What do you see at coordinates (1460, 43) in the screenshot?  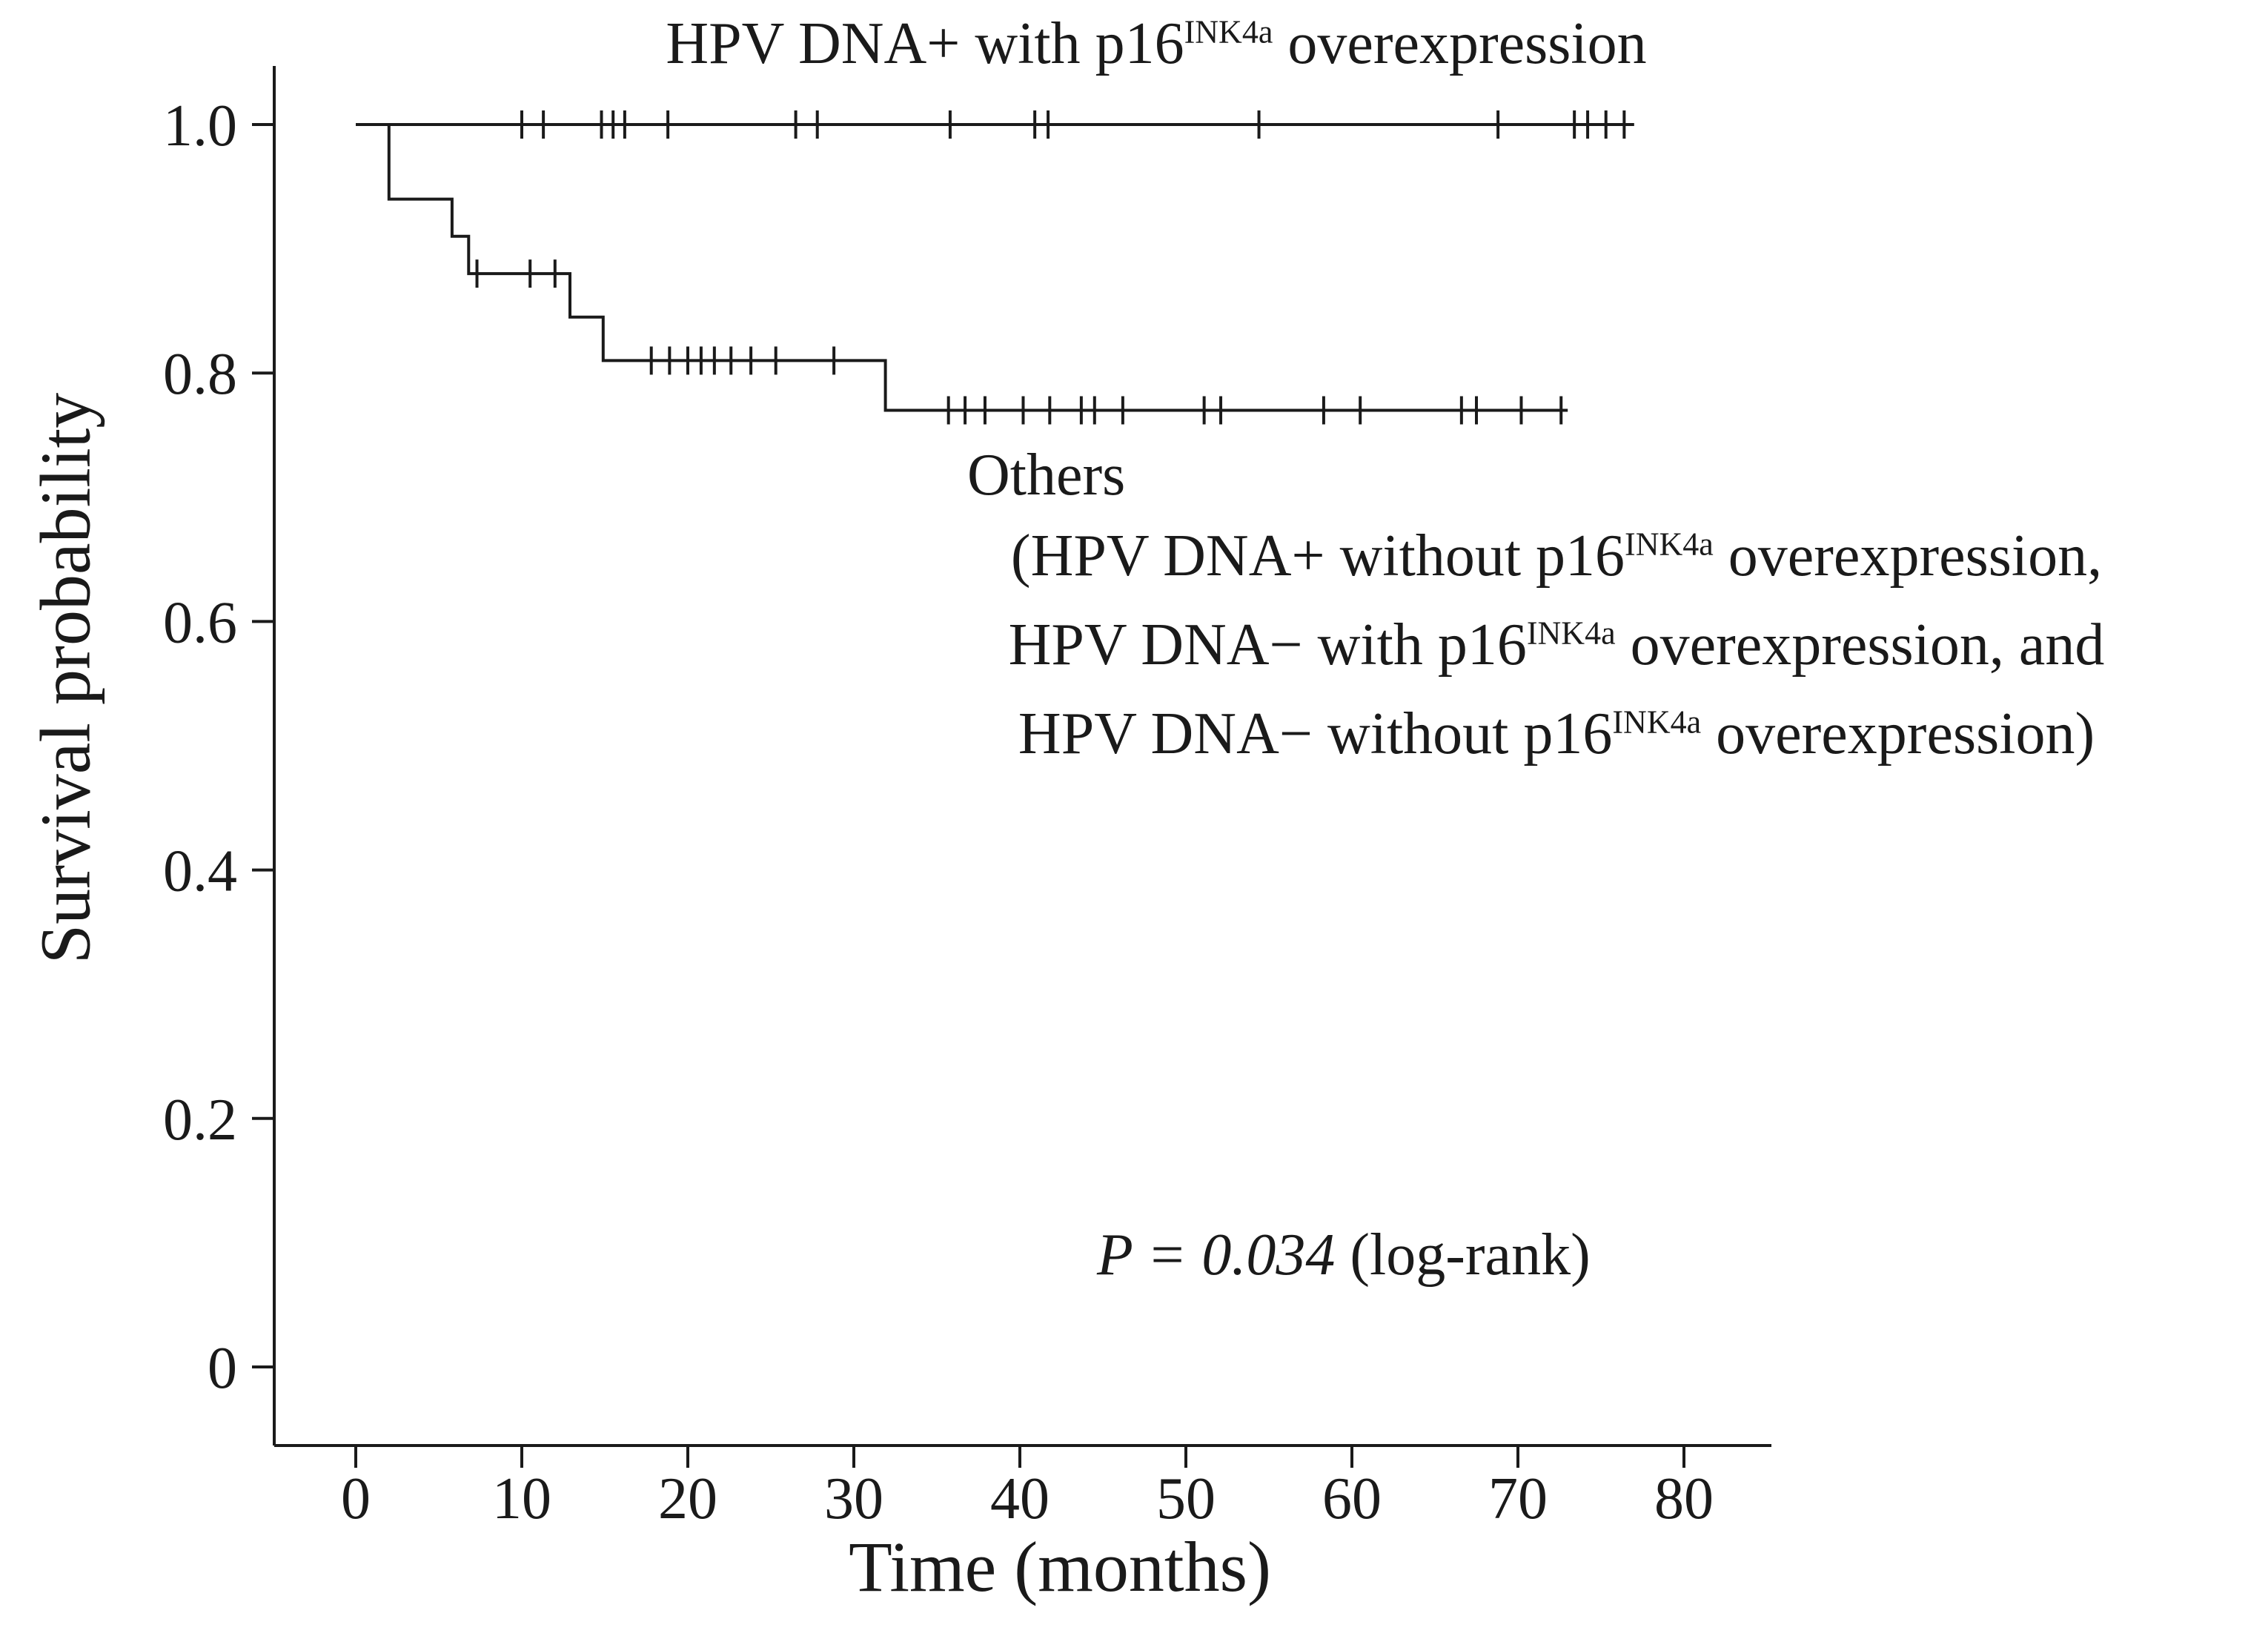 I see `series-label-hpv-positive-tail: overexpression` at bounding box center [1460, 43].